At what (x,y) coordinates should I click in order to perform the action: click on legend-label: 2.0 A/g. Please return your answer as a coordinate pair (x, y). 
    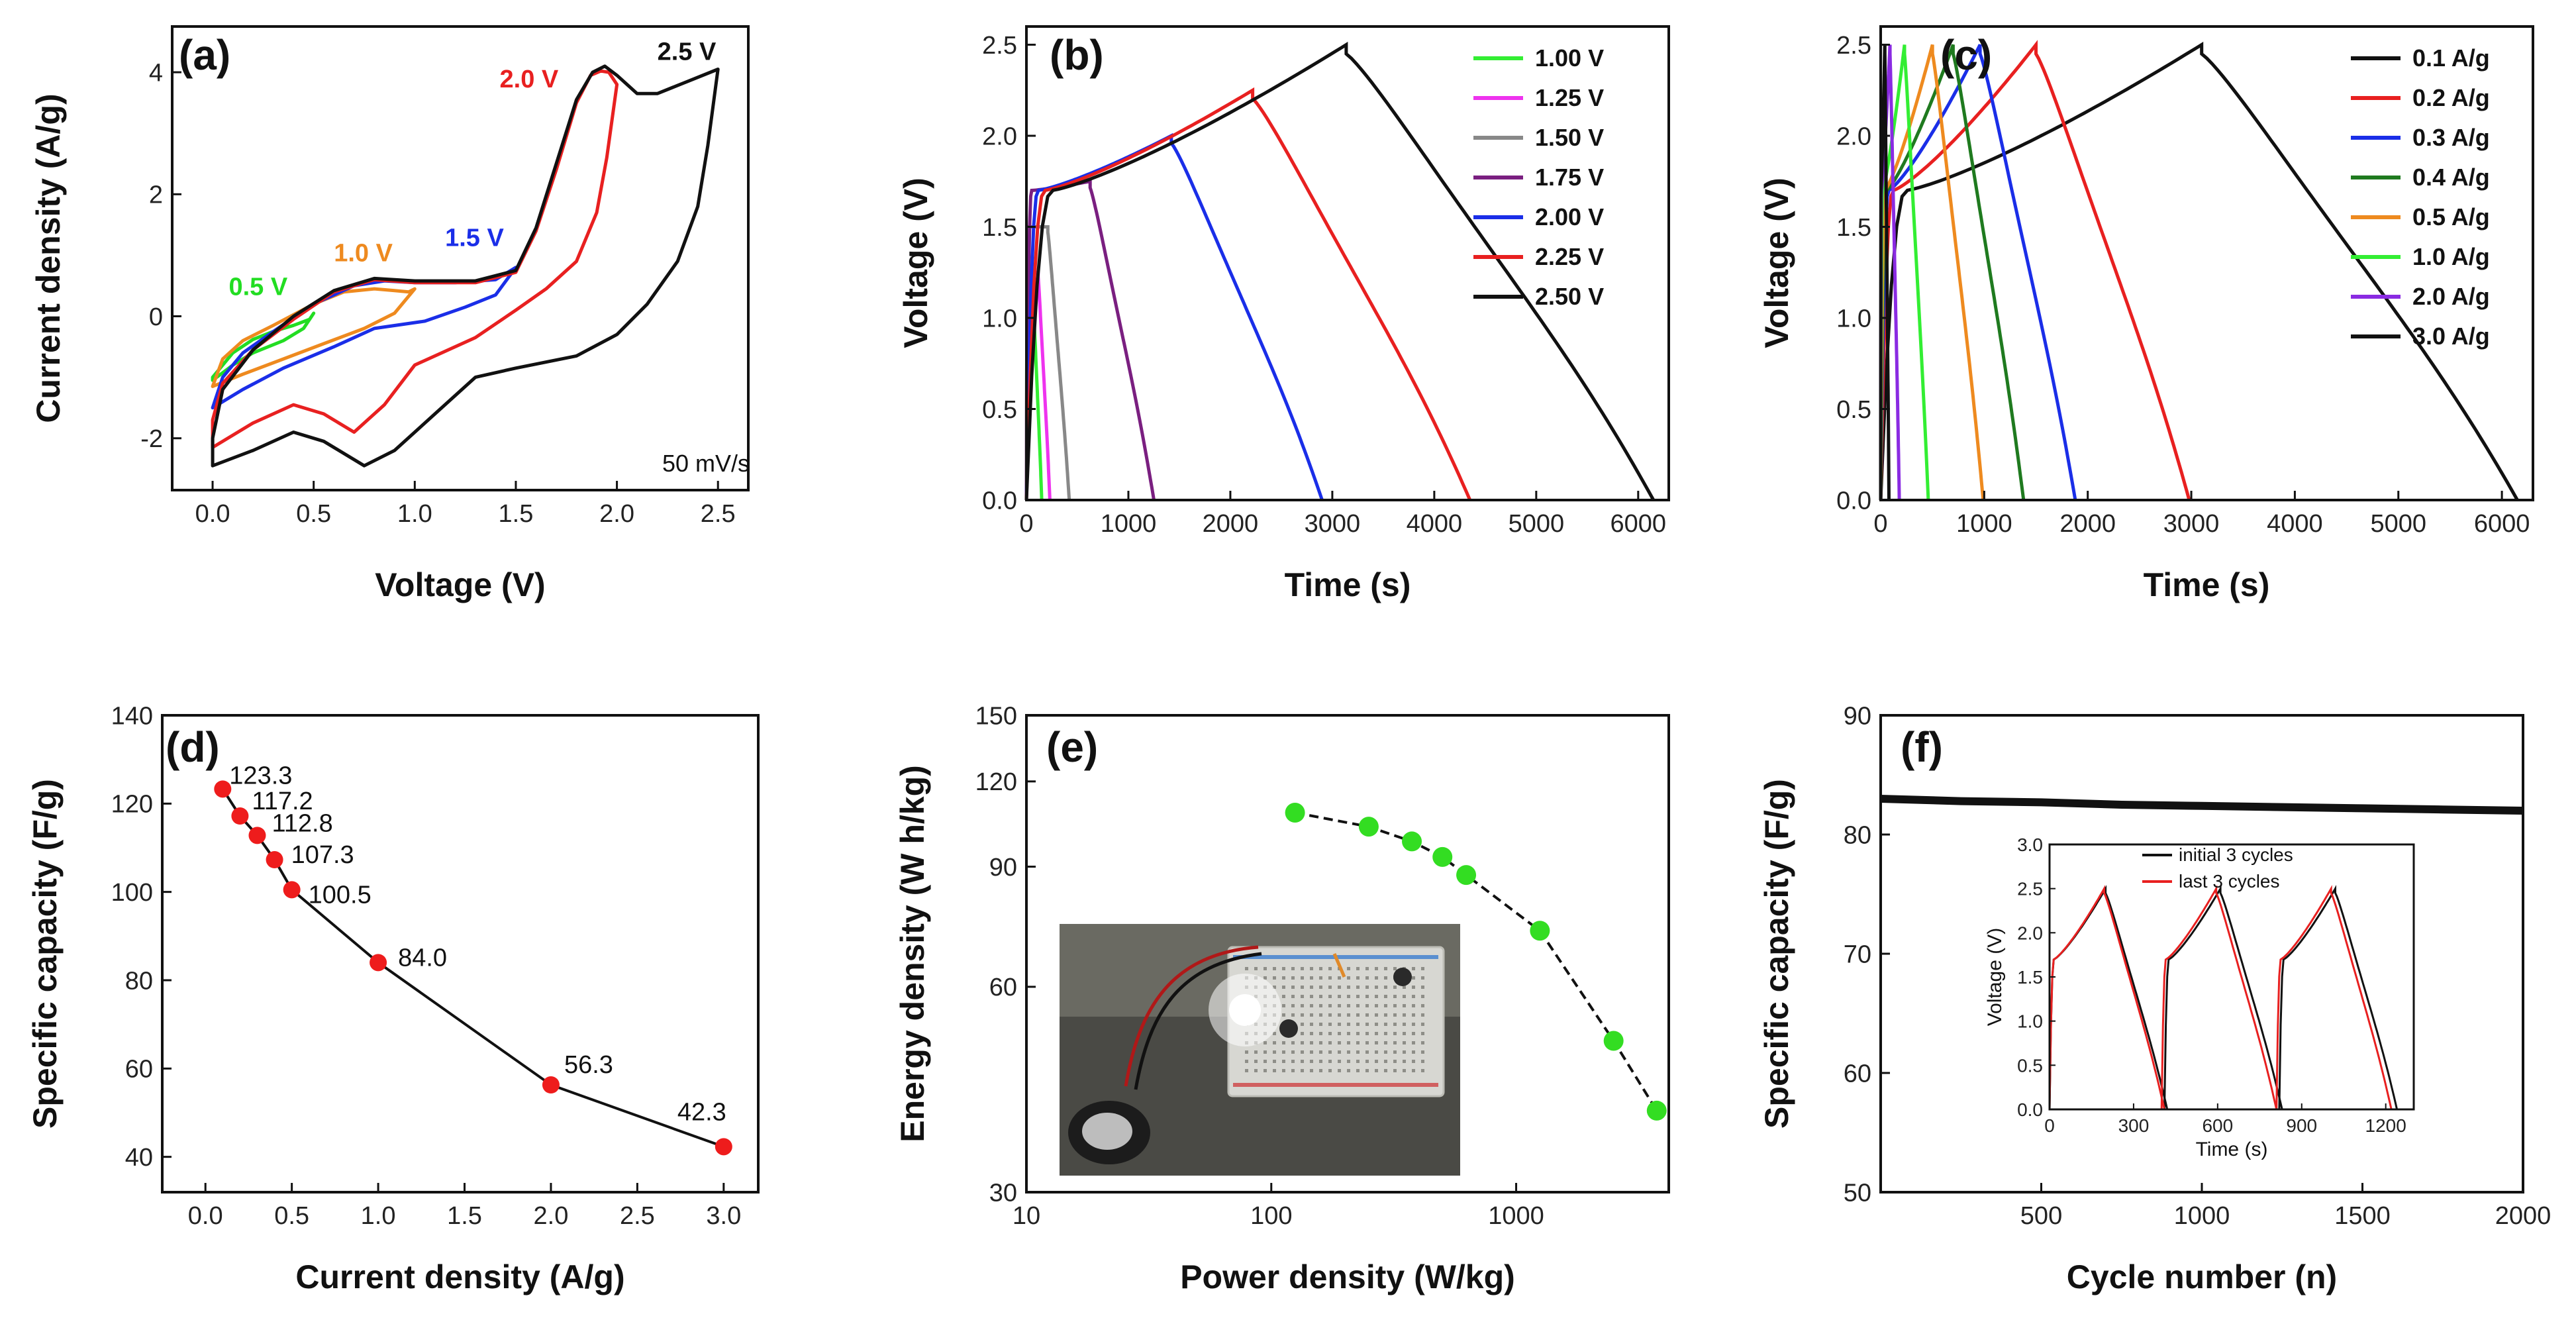
    Looking at the image, I should click on (2451, 296).